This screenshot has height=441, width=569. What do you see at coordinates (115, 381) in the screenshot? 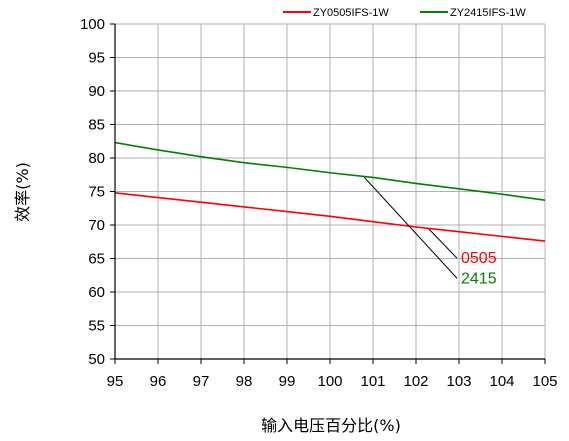
I see `x-tick-label: 95` at bounding box center [115, 381].